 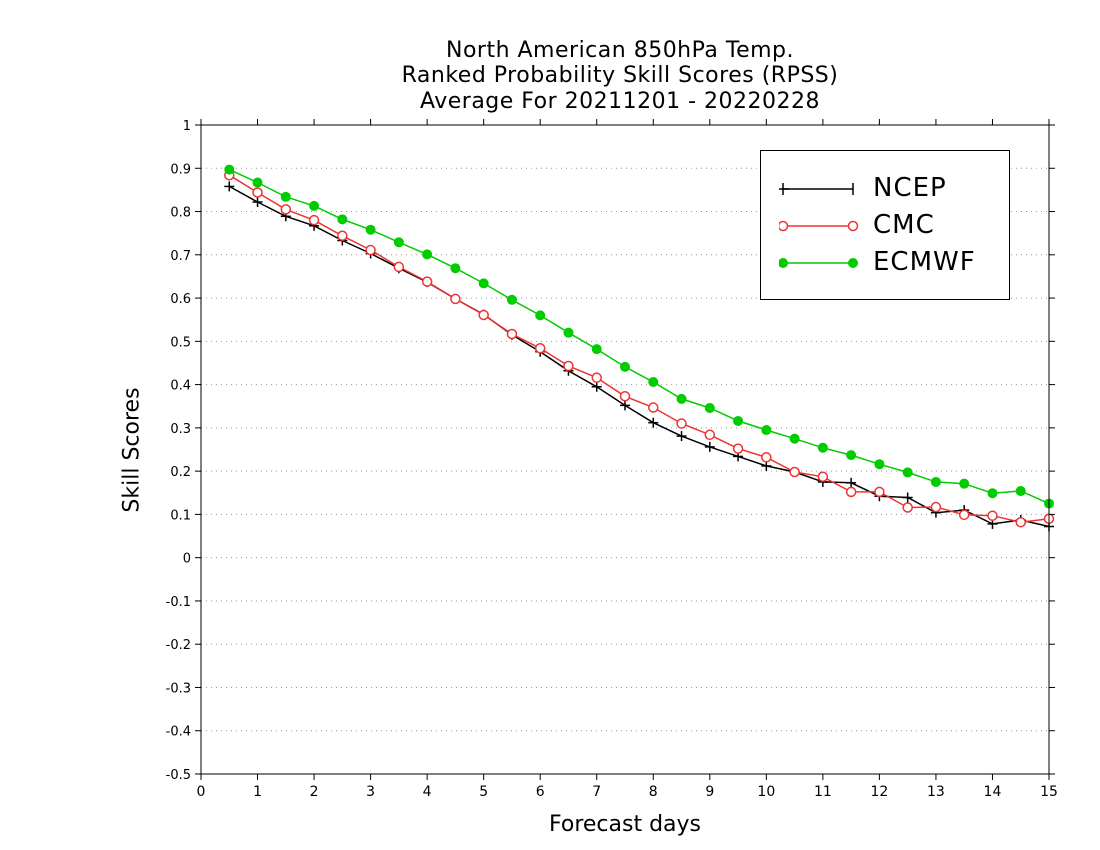 What do you see at coordinates (180, 386) in the screenshot?
I see `y-tick-label: 0.4` at bounding box center [180, 386].